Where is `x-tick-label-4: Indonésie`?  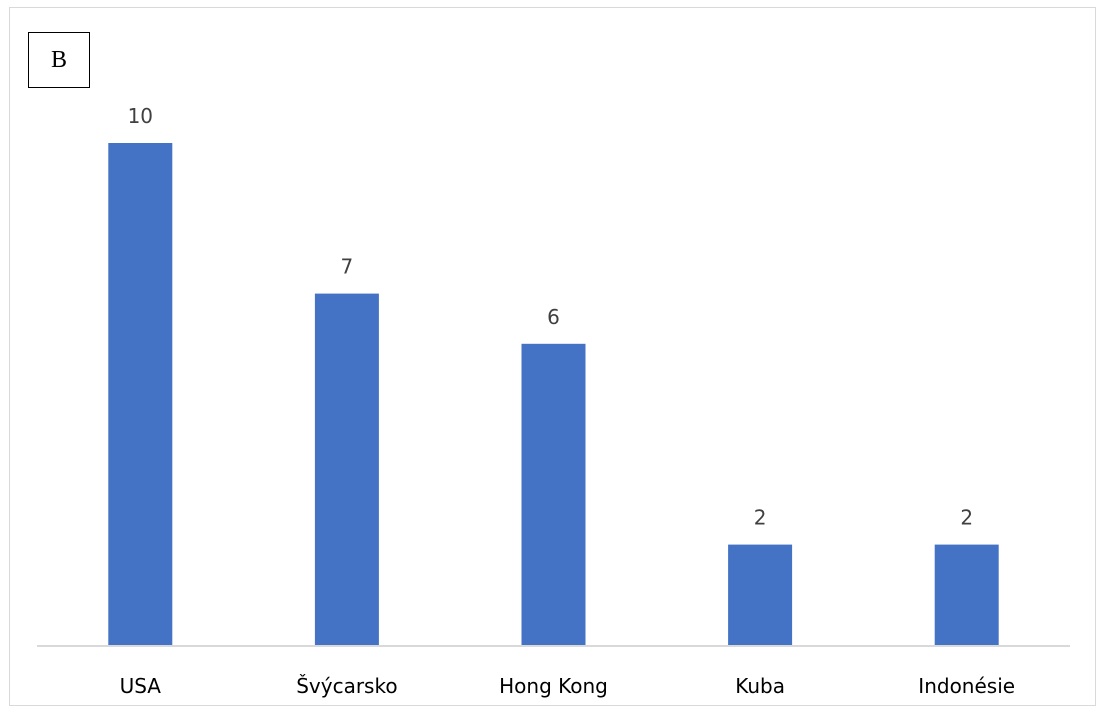
x-tick-label-4: Indonésie is located at coordinates (966, 686).